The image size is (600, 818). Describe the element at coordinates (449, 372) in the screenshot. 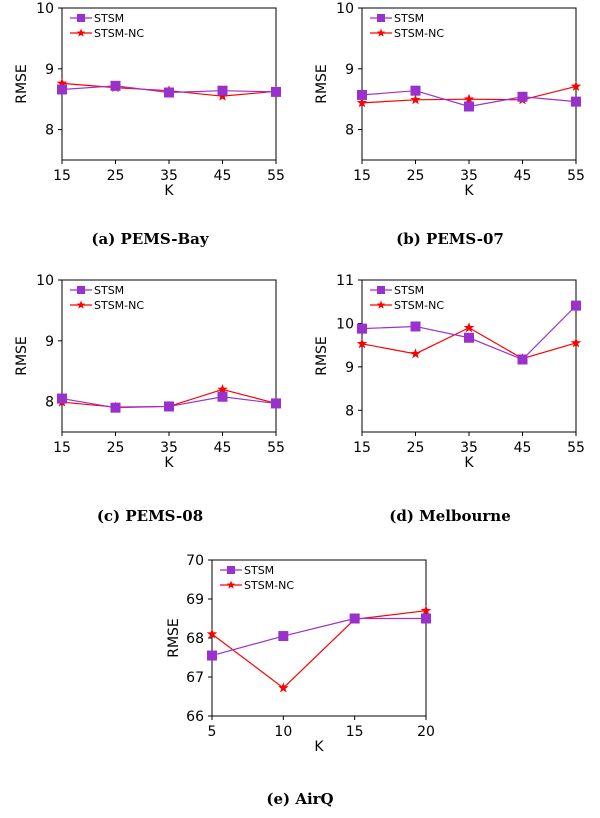

I see `chart-melbourne: 15 25 35 45 55 8 9 10 11 K RMSE STSM STSM-NC` at that location.